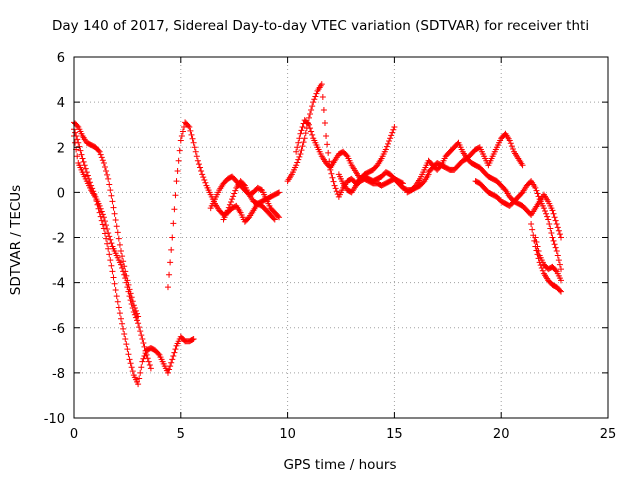 The image size is (640, 480). I want to click on y-tick-label: -10, so click(54, 419).